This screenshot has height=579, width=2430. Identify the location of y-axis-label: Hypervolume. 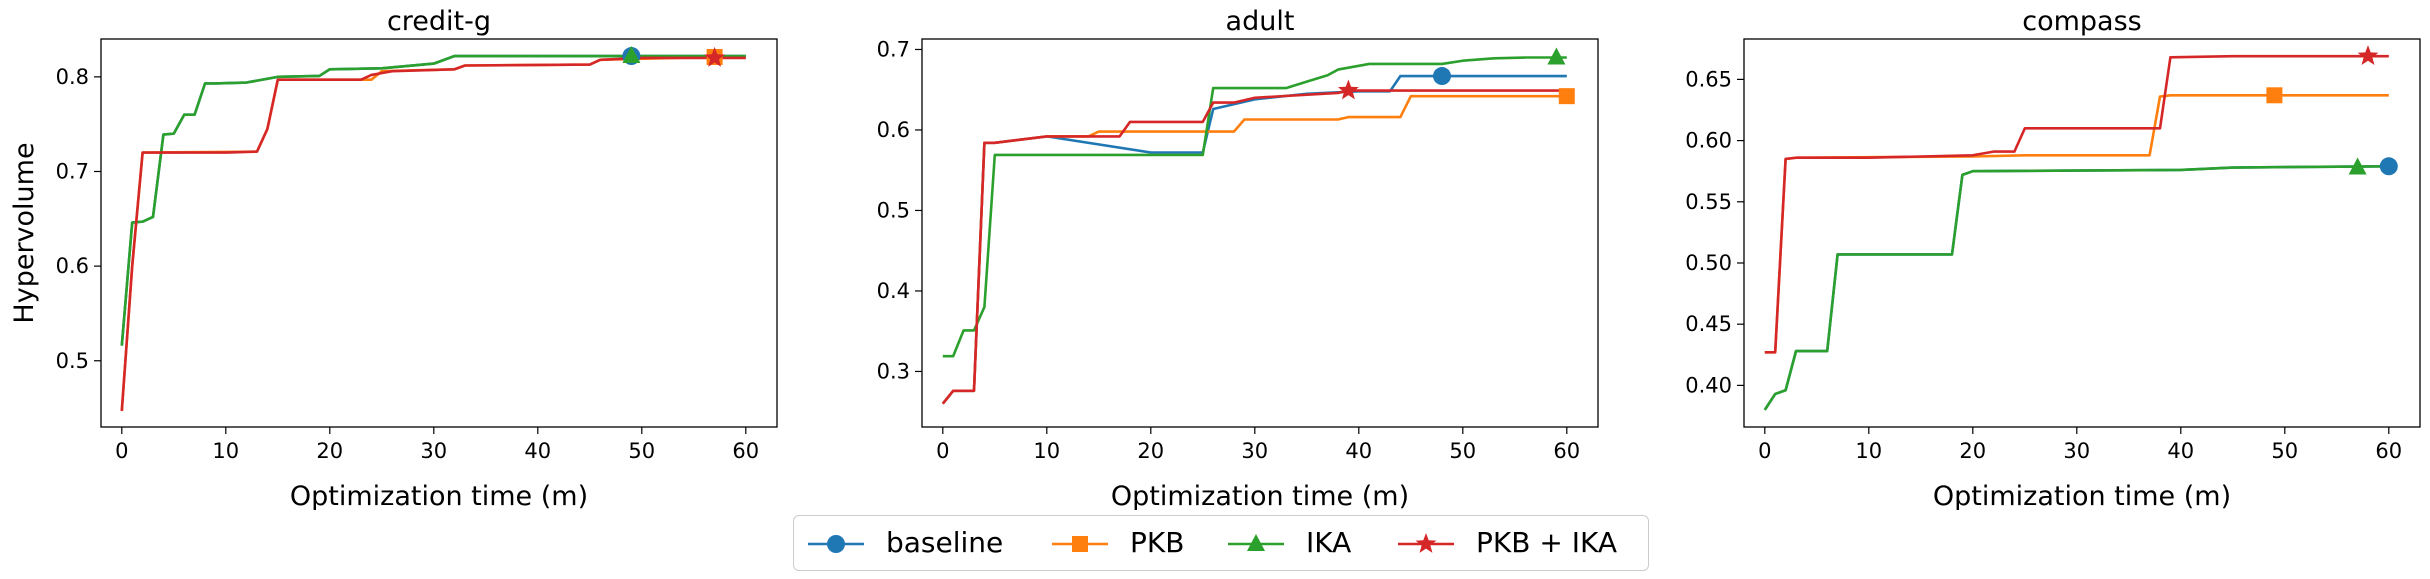
(24, 232).